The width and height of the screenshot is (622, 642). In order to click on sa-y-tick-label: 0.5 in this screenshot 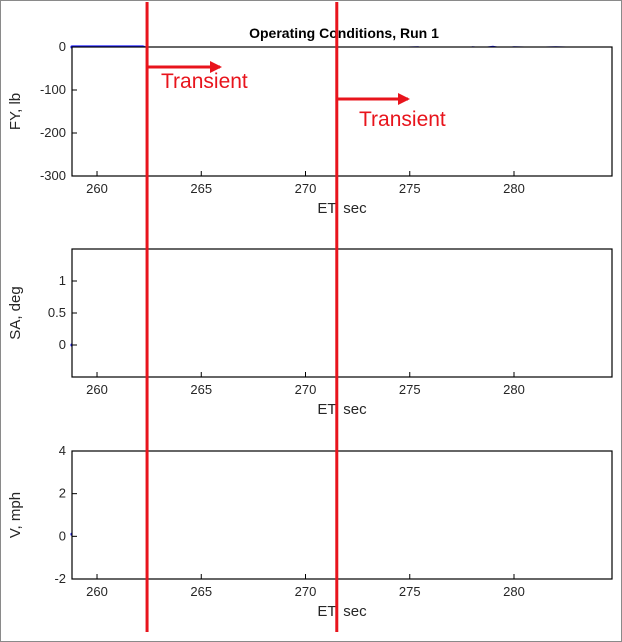, I will do `click(57, 312)`.